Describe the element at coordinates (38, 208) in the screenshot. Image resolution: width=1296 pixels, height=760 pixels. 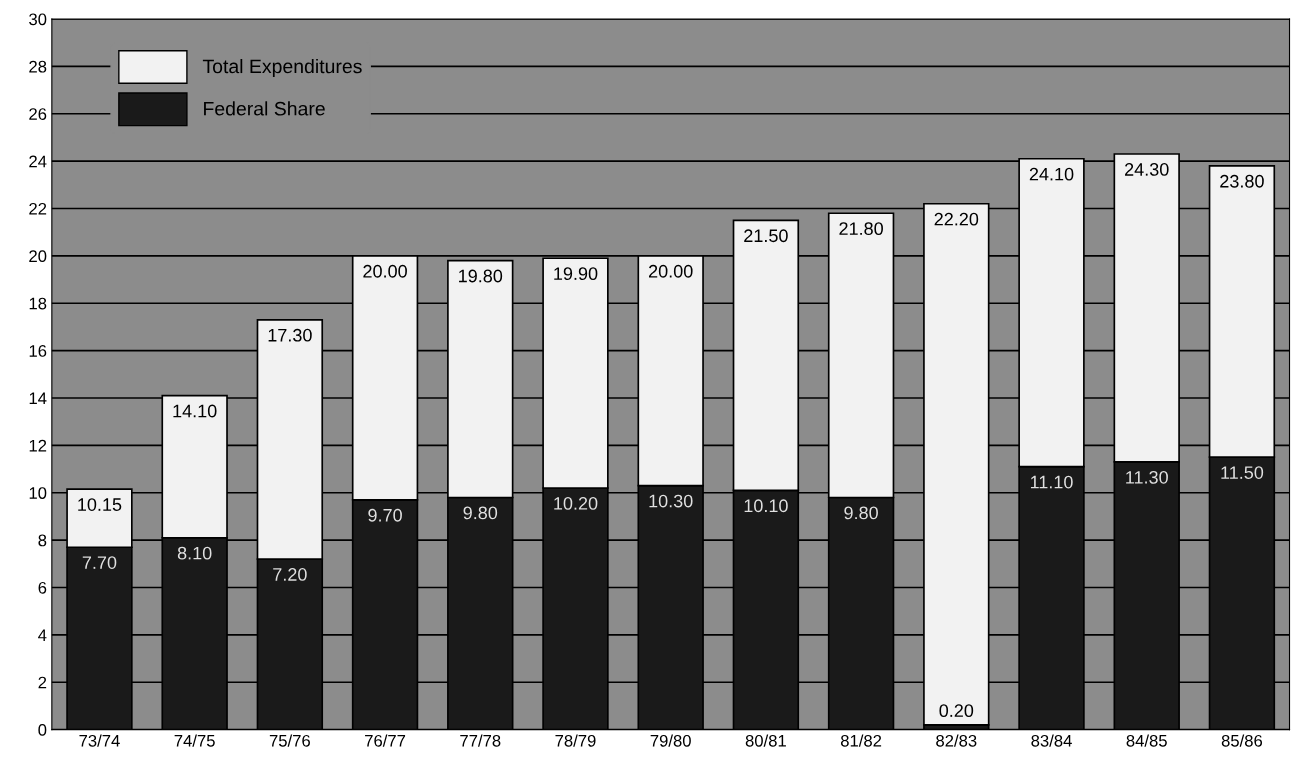
I see `y-tick-label: 22` at that location.